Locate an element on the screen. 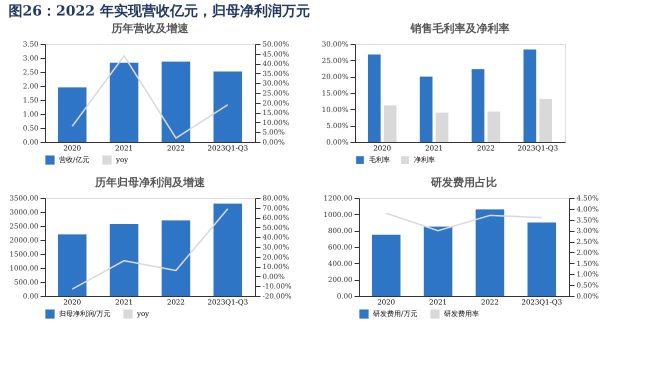 The image size is (672, 366). caption: 图26：2022 年实现营收亿元，归母净利润万元 is located at coordinates (159, 11).